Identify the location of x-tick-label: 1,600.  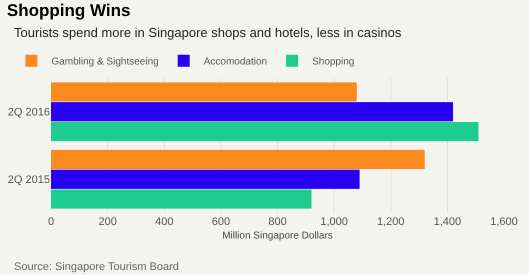
(504, 222).